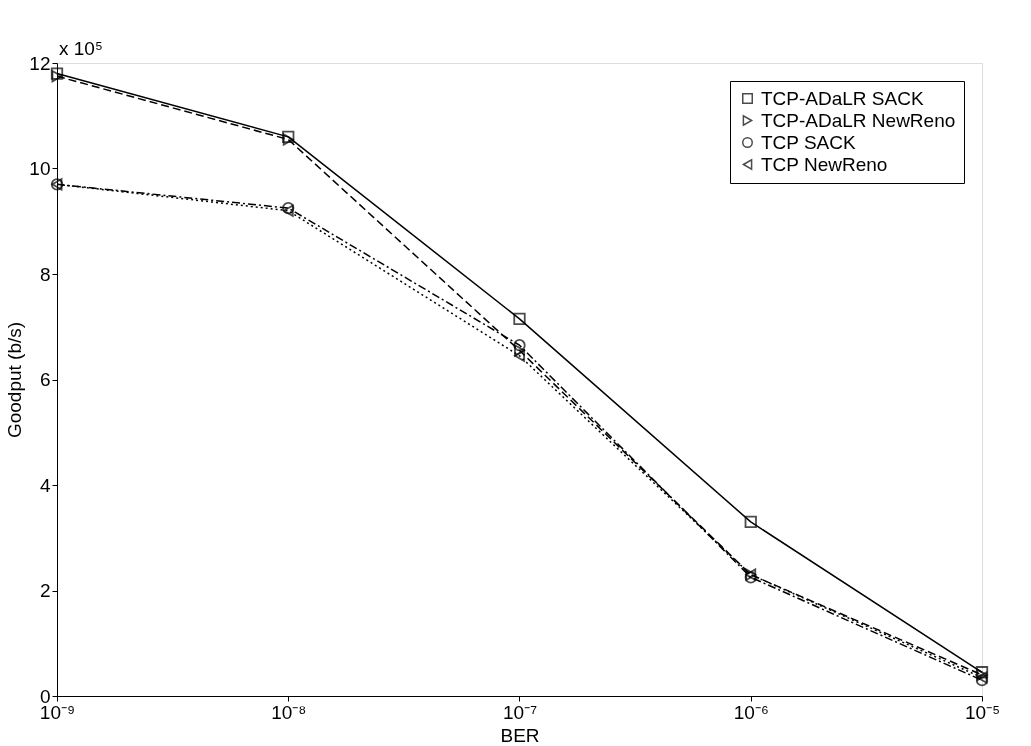 The image size is (1031, 746). Describe the element at coordinates (982, 712) in the screenshot. I see `x-tick-label: 10⁻⁵` at that location.